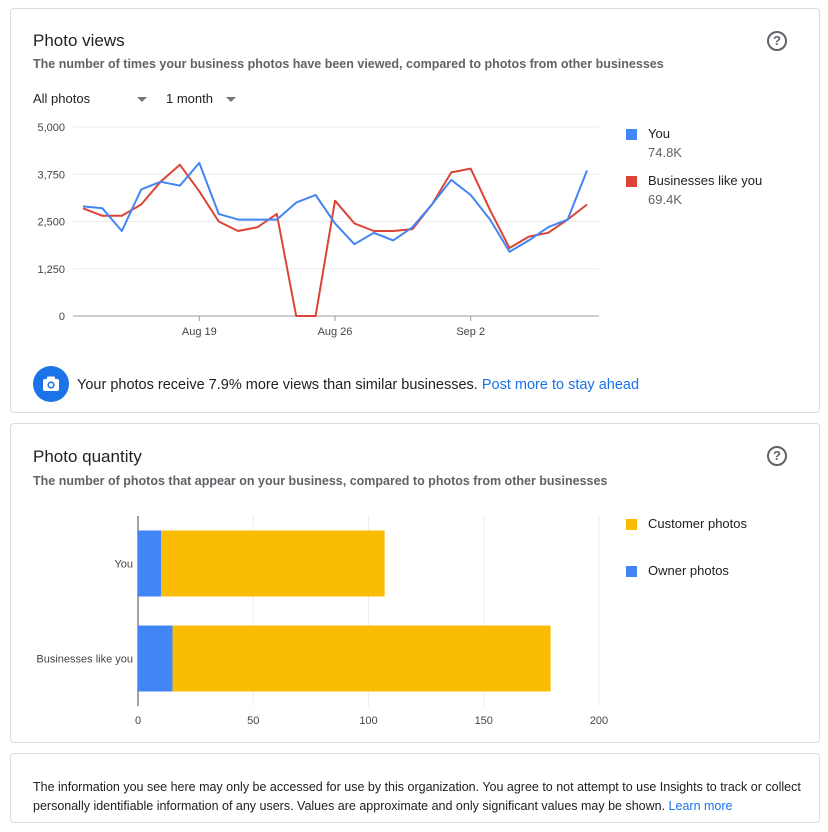 The image size is (828, 832). I want to click on x-tick-label: 150, so click(484, 720).